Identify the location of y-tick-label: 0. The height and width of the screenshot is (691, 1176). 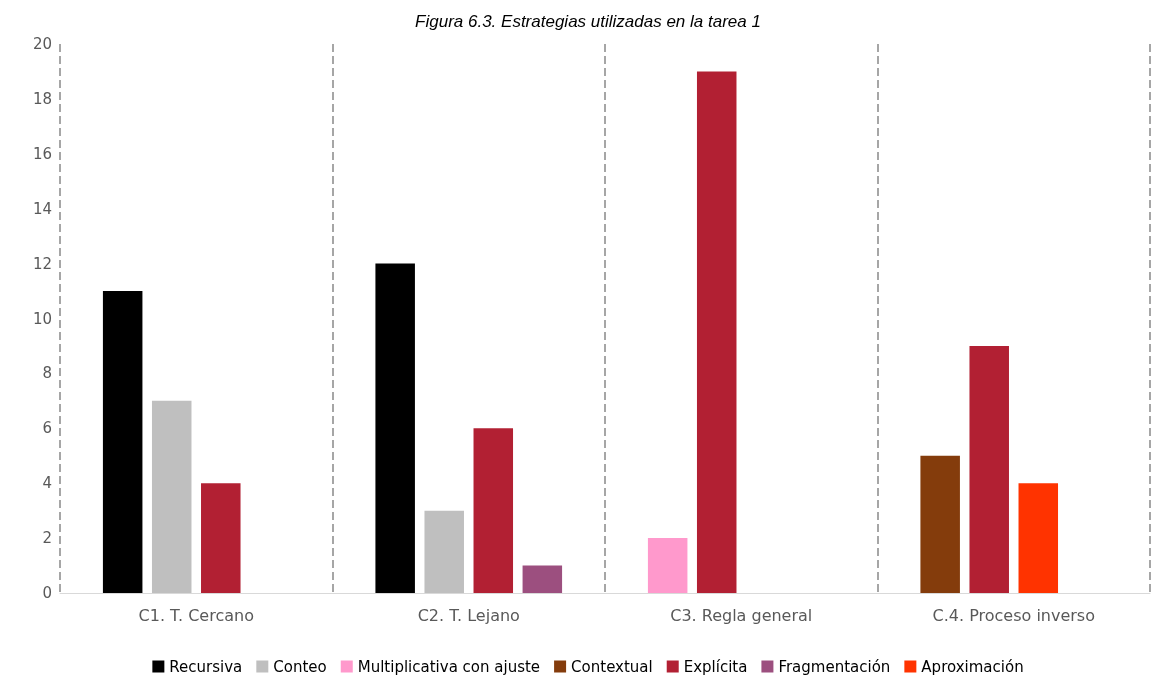
(47, 593).